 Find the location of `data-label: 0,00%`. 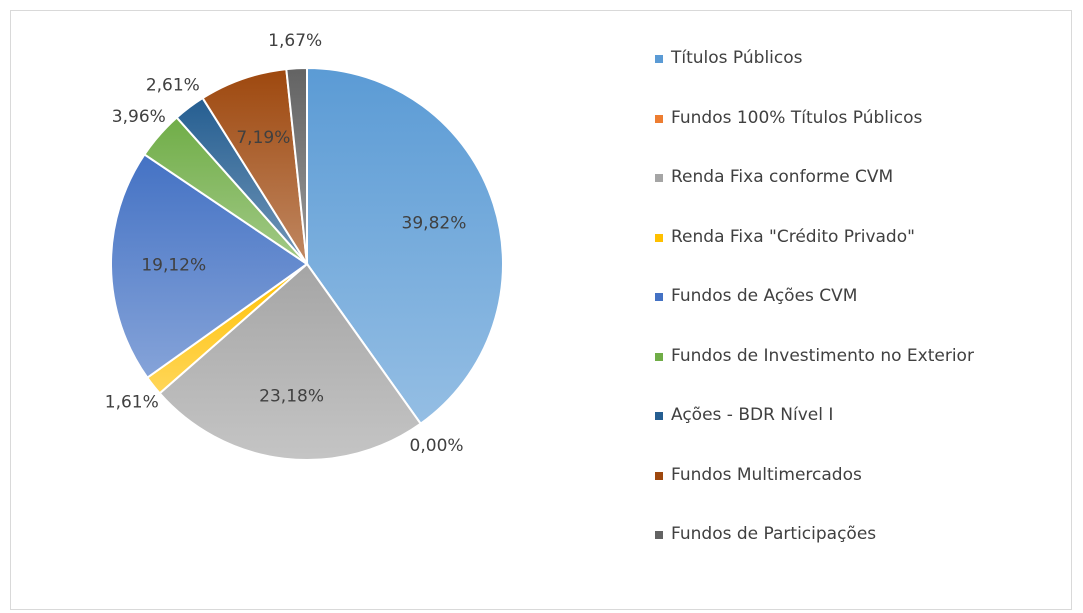

data-label: 0,00% is located at coordinates (437, 446).